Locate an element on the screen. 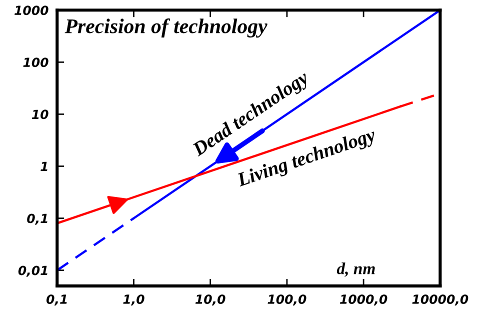  x-tick-label: 0,1 is located at coordinates (56, 300).